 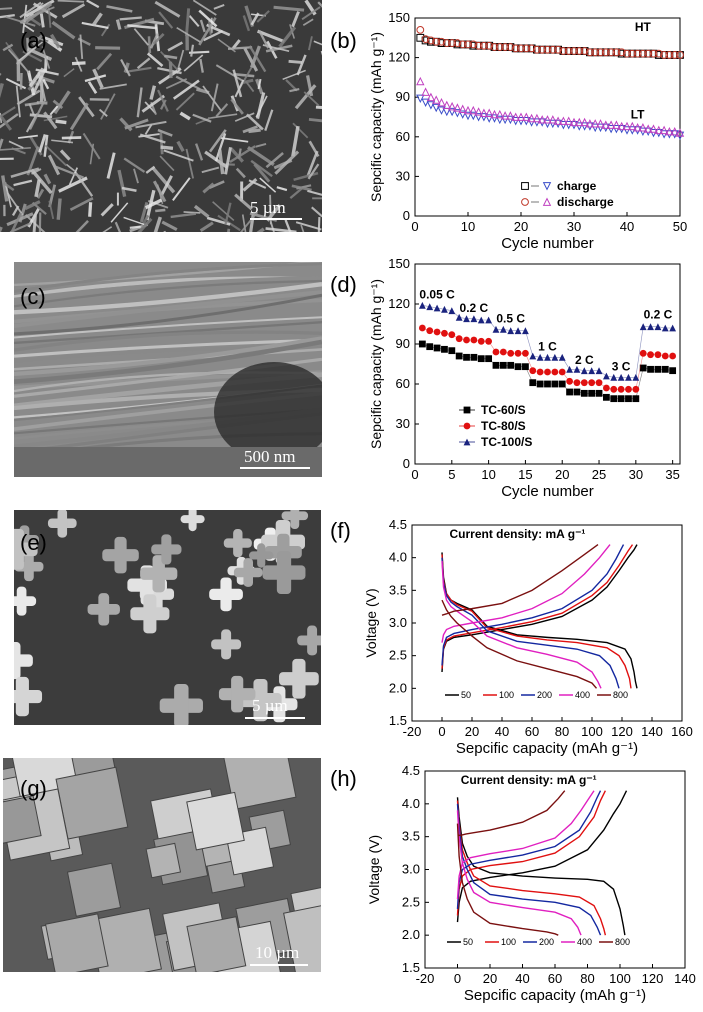 I want to click on x-tick-label: 160, so click(x=682, y=731).